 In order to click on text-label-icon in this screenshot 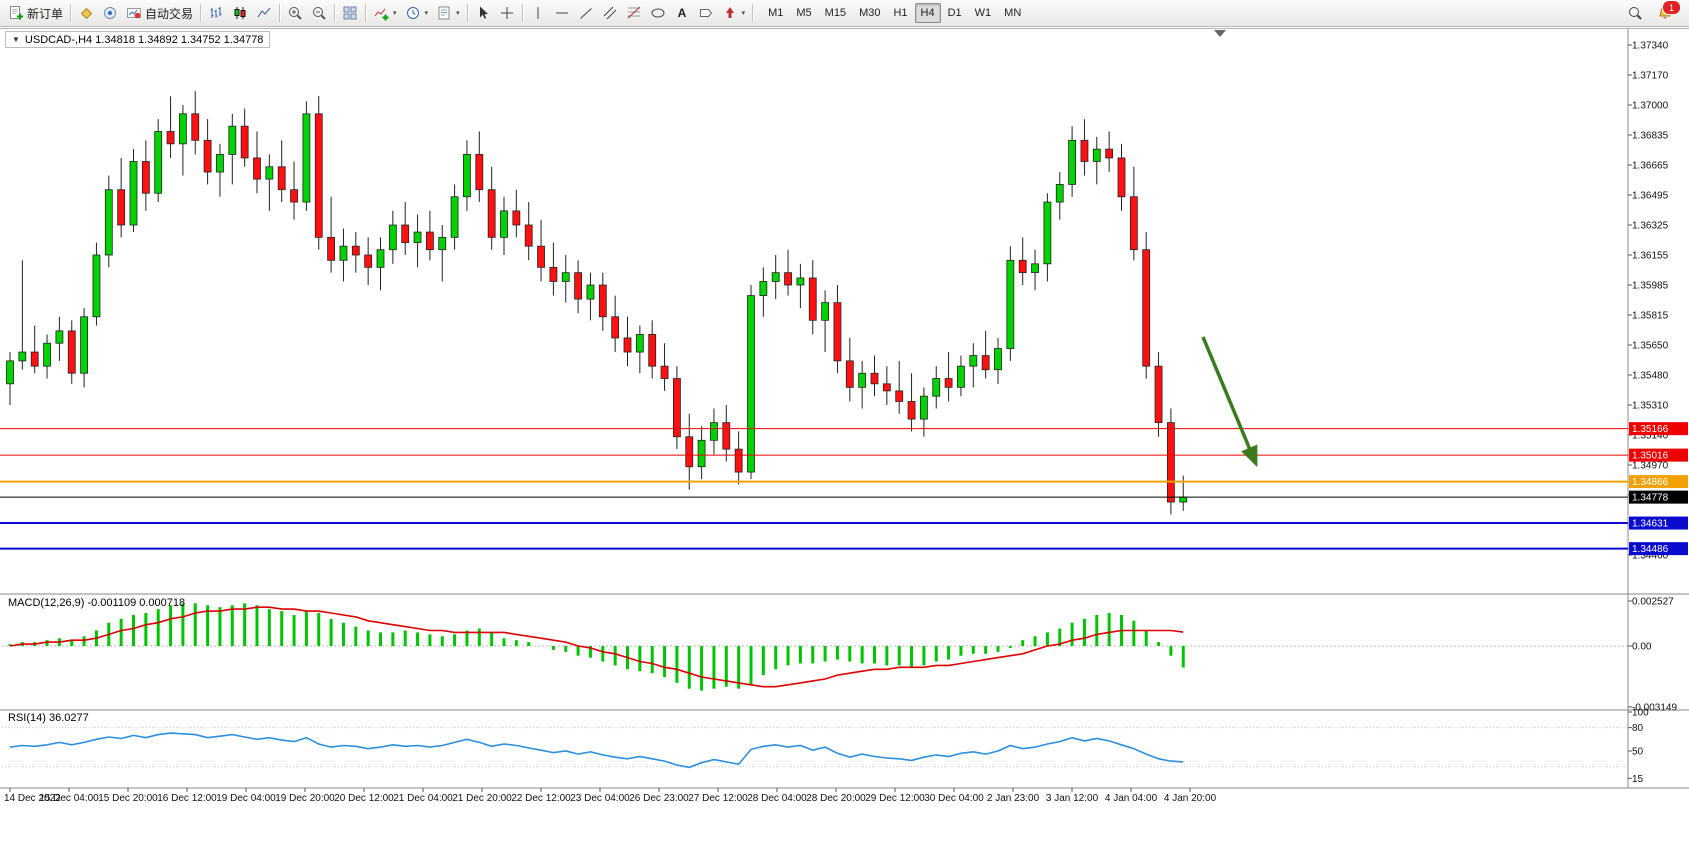, I will do `click(705, 13)`.